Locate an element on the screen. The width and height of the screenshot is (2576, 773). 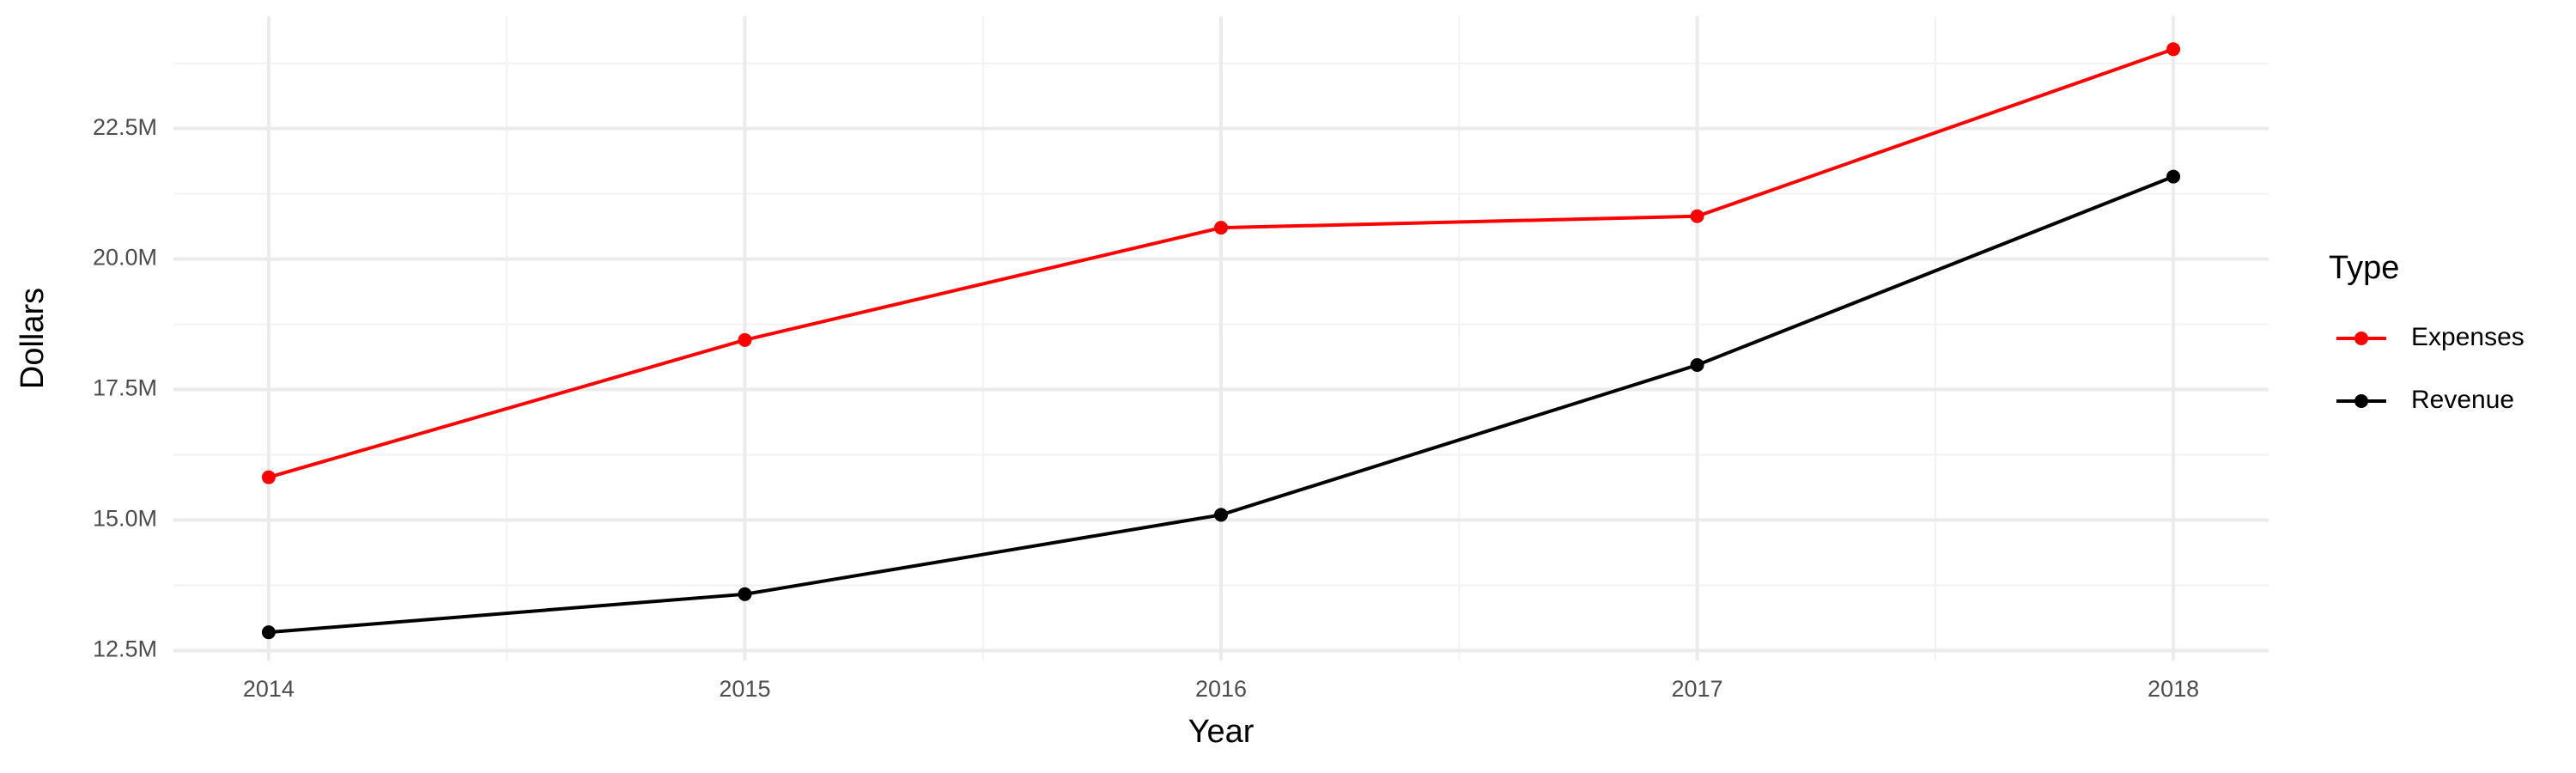
y-tick-label: 20.0M is located at coordinates (125, 258).